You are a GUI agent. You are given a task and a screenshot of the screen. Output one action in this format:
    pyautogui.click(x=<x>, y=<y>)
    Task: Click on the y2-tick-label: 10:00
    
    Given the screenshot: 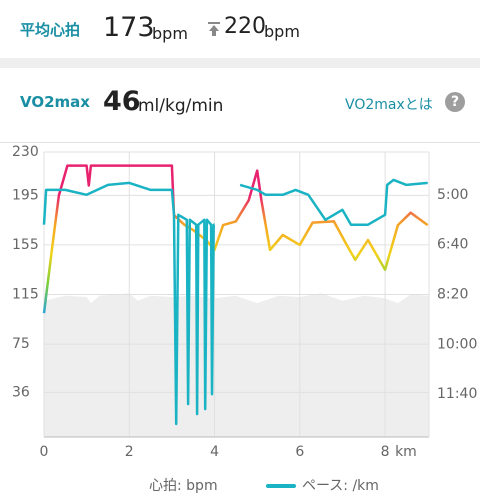 What is the action you would take?
    pyautogui.click(x=457, y=344)
    